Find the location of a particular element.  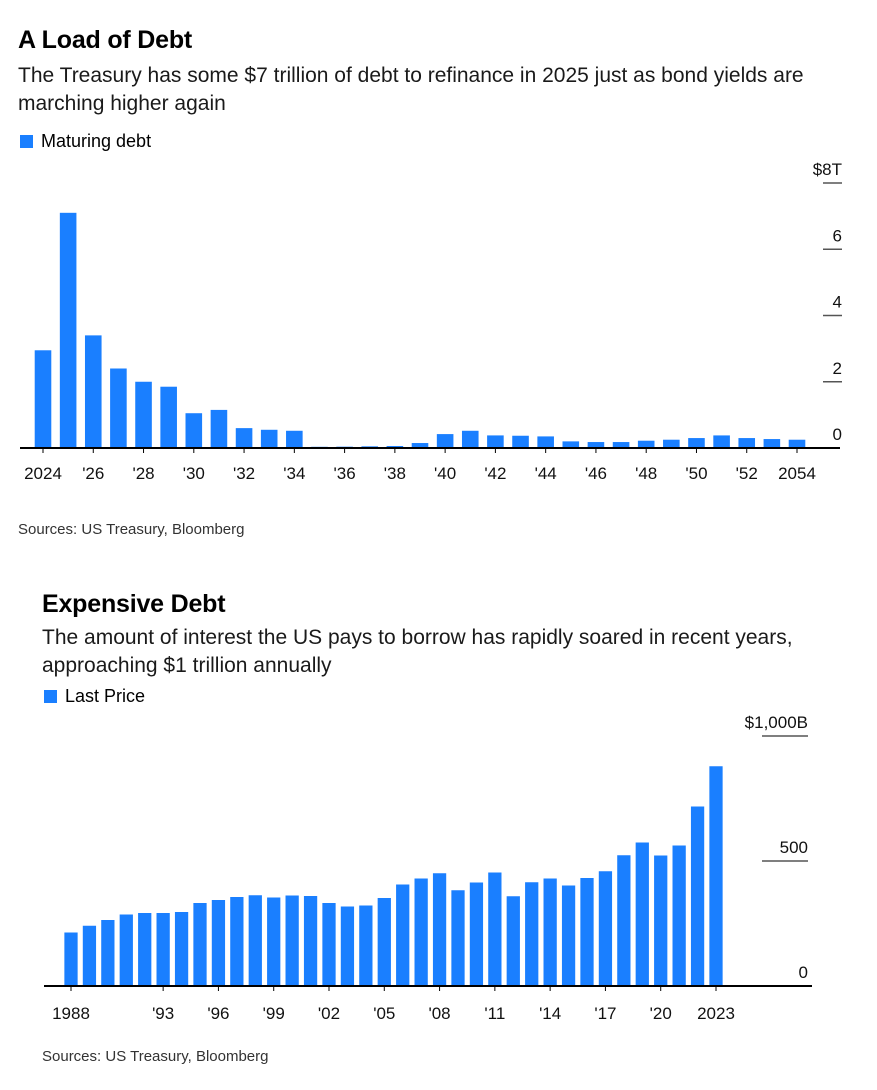

chart1-legend: Maturing debt is located at coordinates (85, 141).